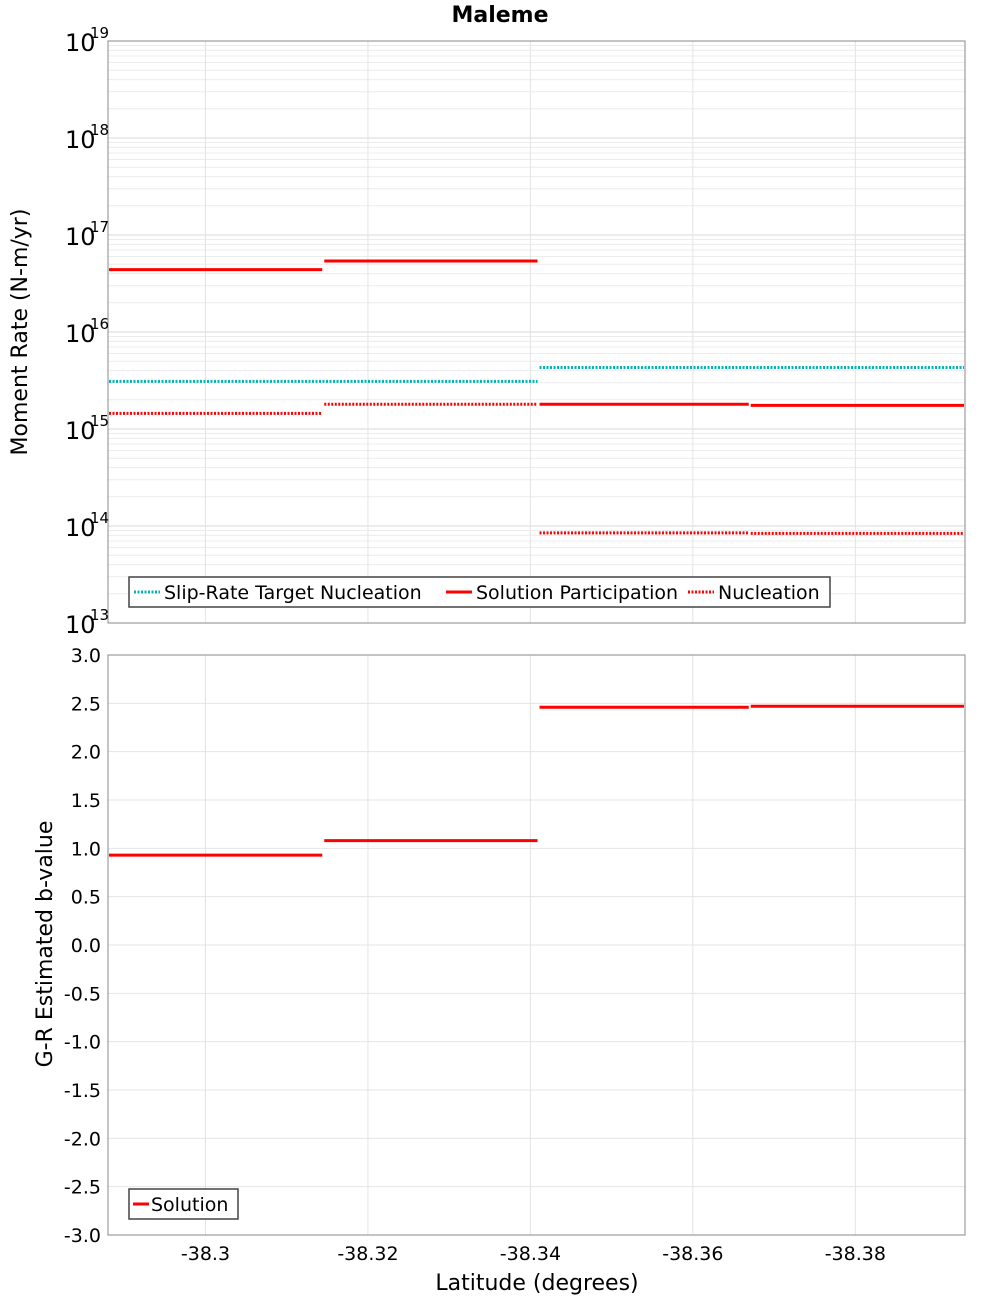 The width and height of the screenshot is (1000, 1300). I want to click on legend-label: Slip-Rate Target Nucleation, so click(293, 593).